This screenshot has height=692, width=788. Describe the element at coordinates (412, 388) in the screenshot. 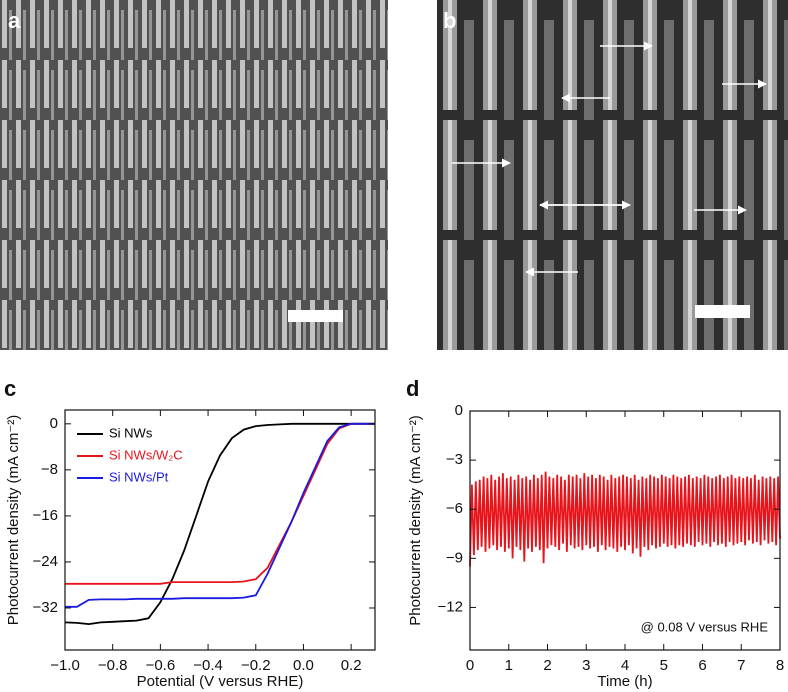

I see `panel-label: d` at that location.